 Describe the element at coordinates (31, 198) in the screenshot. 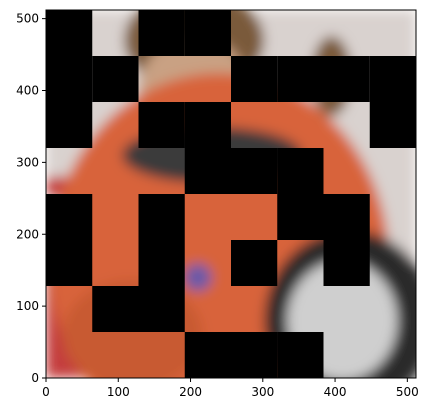

I see `y-axis: 0 100 200 300 400 500` at that location.